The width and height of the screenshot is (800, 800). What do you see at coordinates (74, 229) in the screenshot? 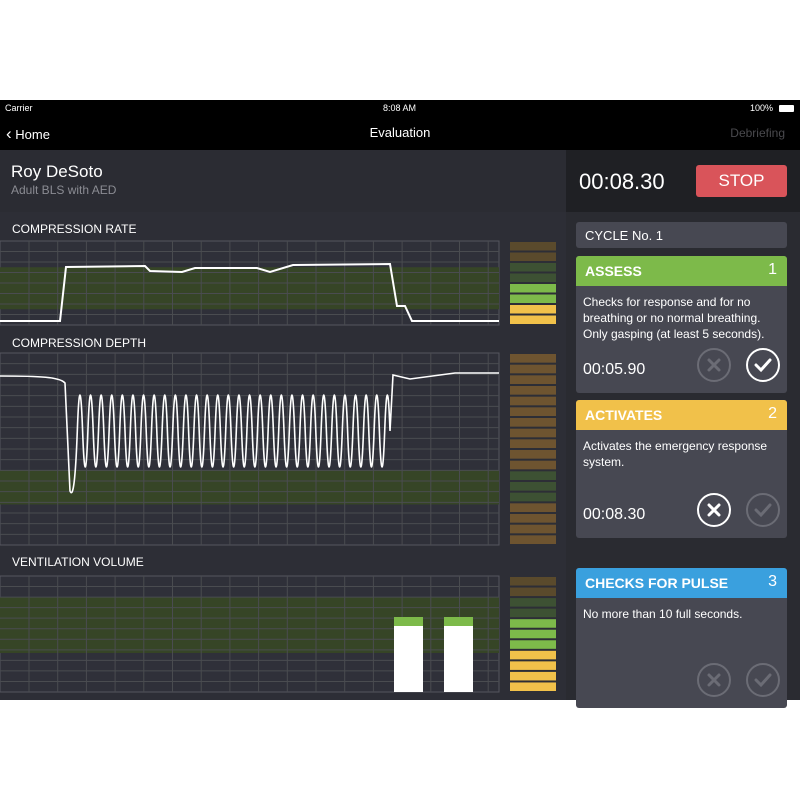
I see `compression-rate-label: COMPRESSION RATE` at bounding box center [74, 229].